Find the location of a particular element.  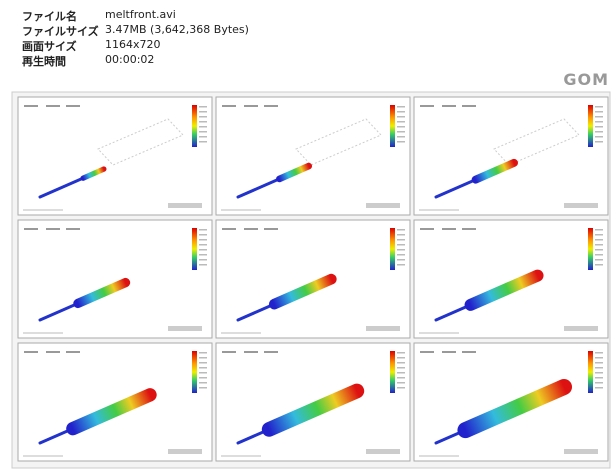

info-label: 再生時間 is located at coordinates (44, 61).